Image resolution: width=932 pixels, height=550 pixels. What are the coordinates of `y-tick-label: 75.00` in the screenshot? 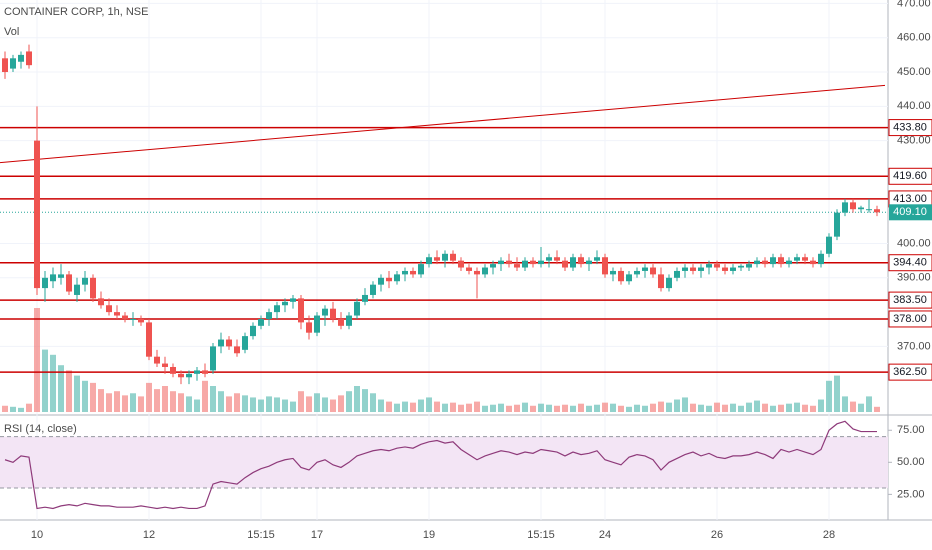 It's located at (911, 430).